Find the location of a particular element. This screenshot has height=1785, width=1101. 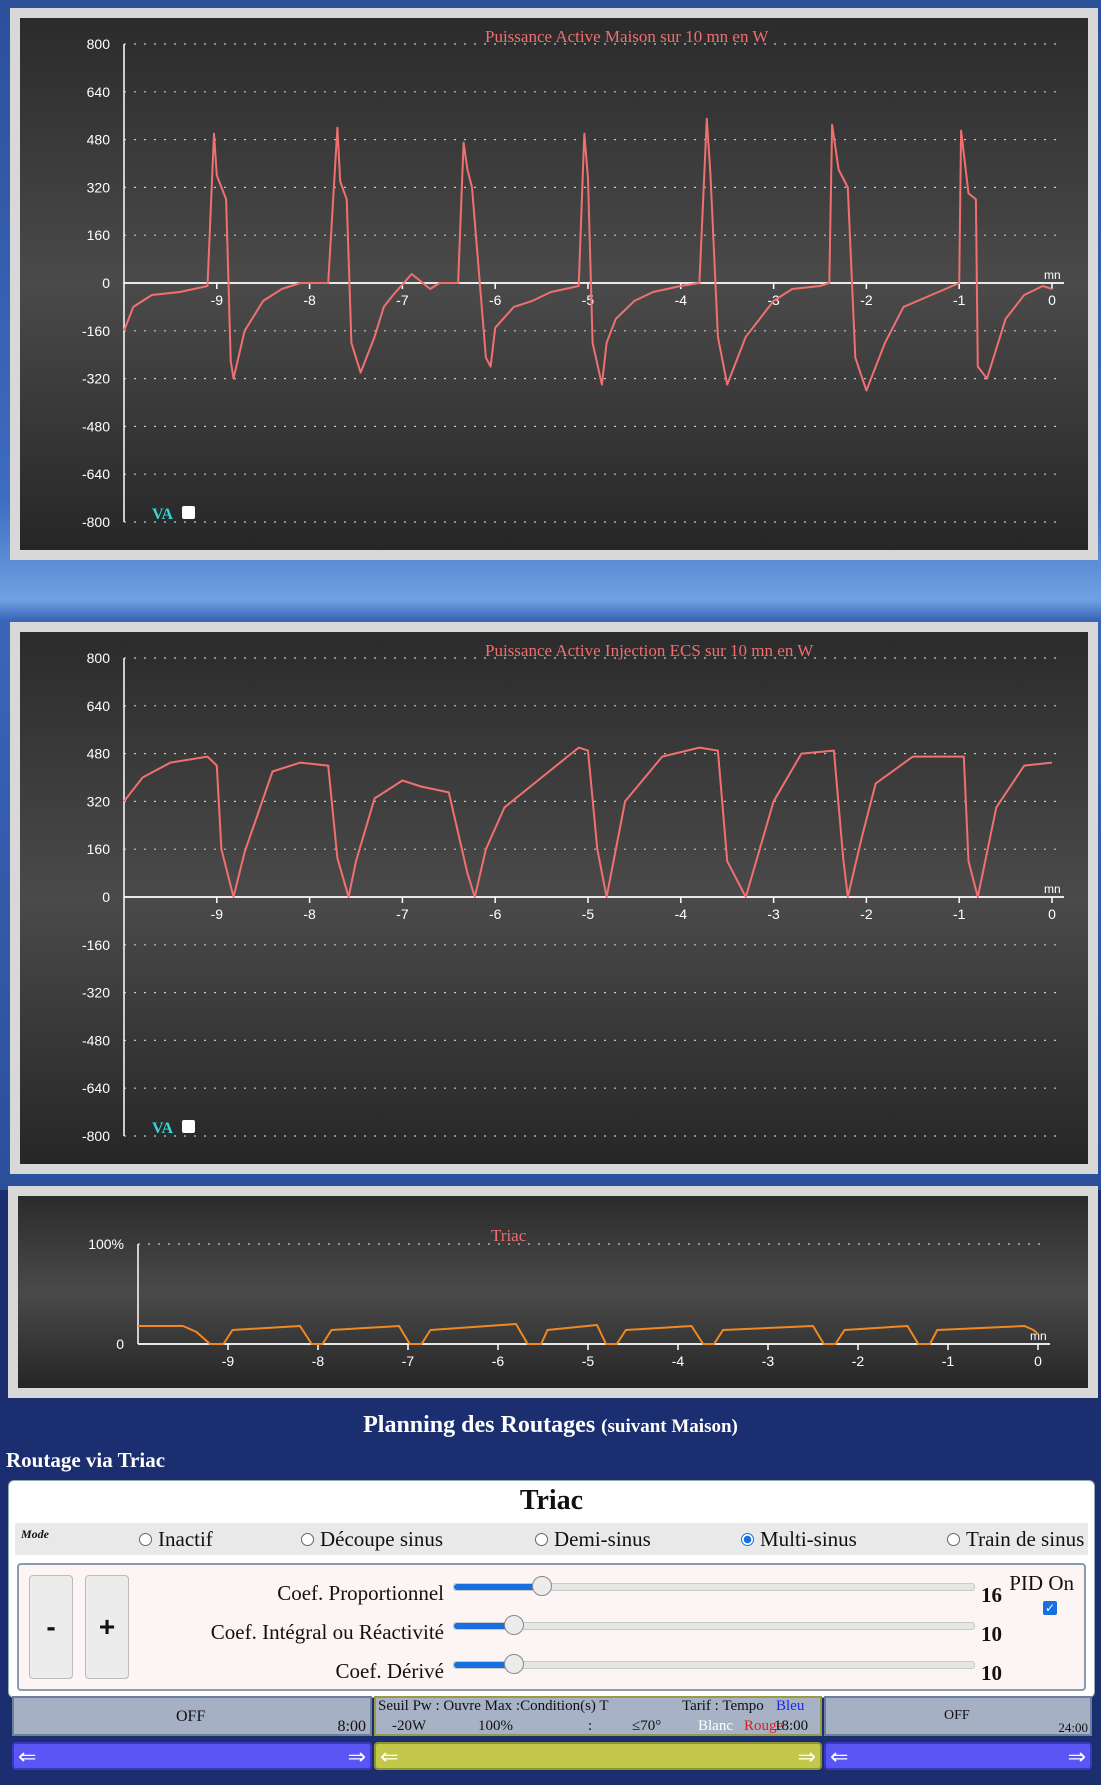

schedule-slot-1-time: 8:00 is located at coordinates (351, 1726).